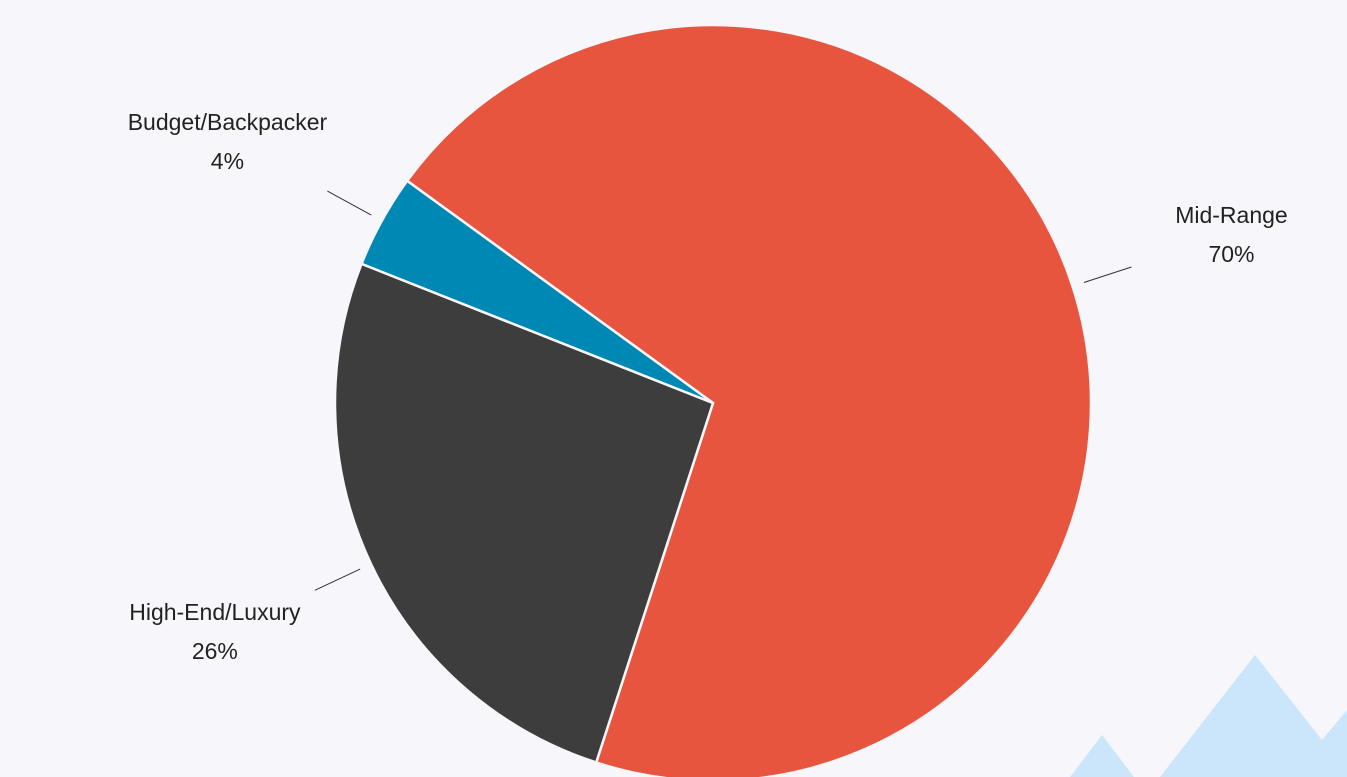  What do you see at coordinates (228, 122) in the screenshot?
I see `slice-label: Budget/Backpacker` at bounding box center [228, 122].